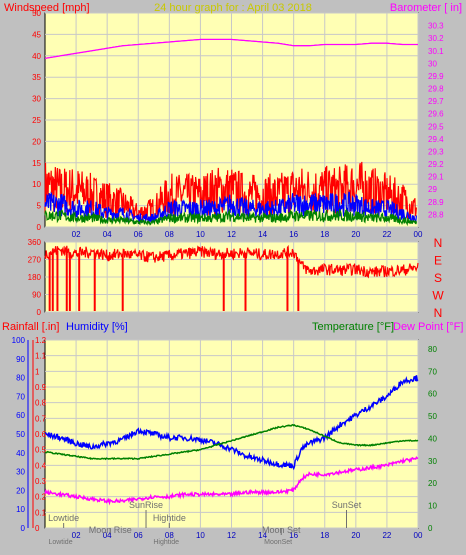 The width and height of the screenshot is (466, 555). I want to click on barometer-tick: 29.7, so click(436, 101).